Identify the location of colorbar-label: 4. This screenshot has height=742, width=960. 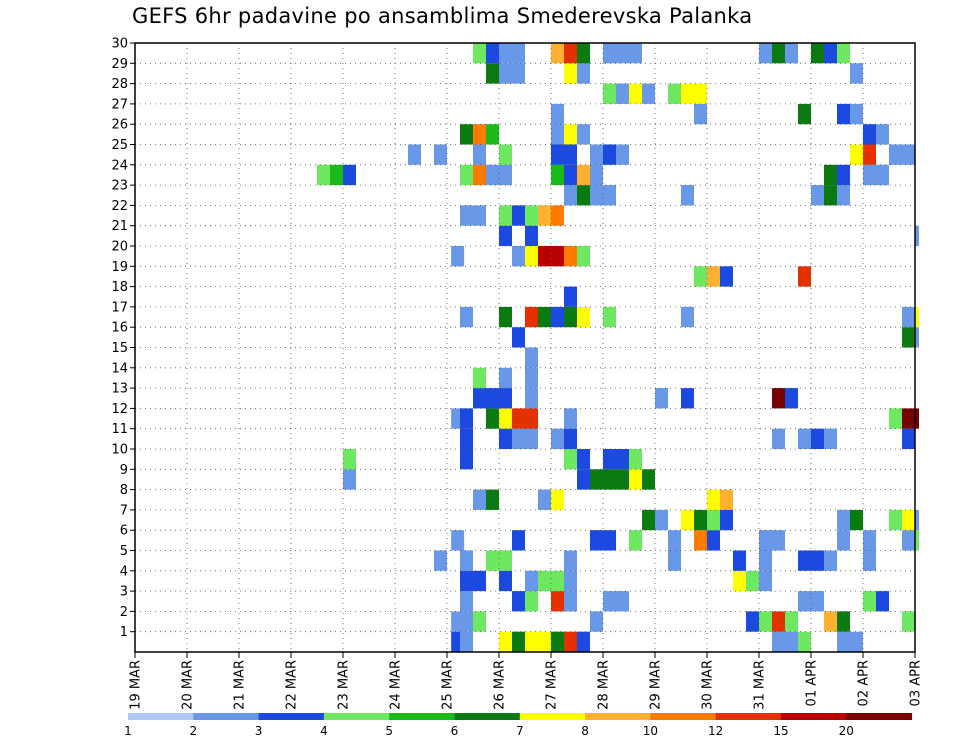
(324, 731).